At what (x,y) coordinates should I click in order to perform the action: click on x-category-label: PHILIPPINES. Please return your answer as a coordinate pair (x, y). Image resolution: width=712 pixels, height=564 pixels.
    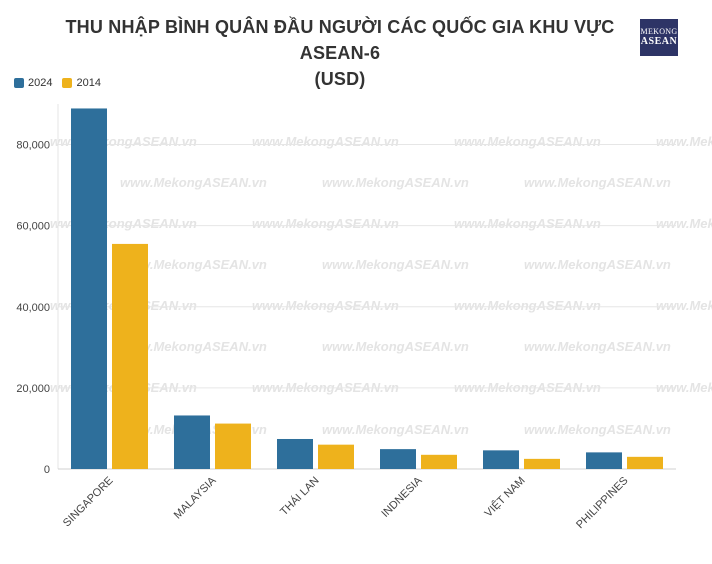
    Looking at the image, I should click on (602, 503).